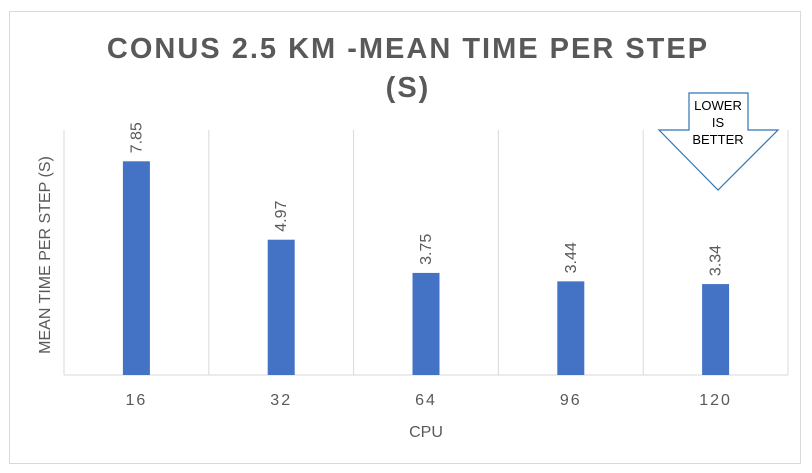  I want to click on down-arrow-icon, so click(718, 141).